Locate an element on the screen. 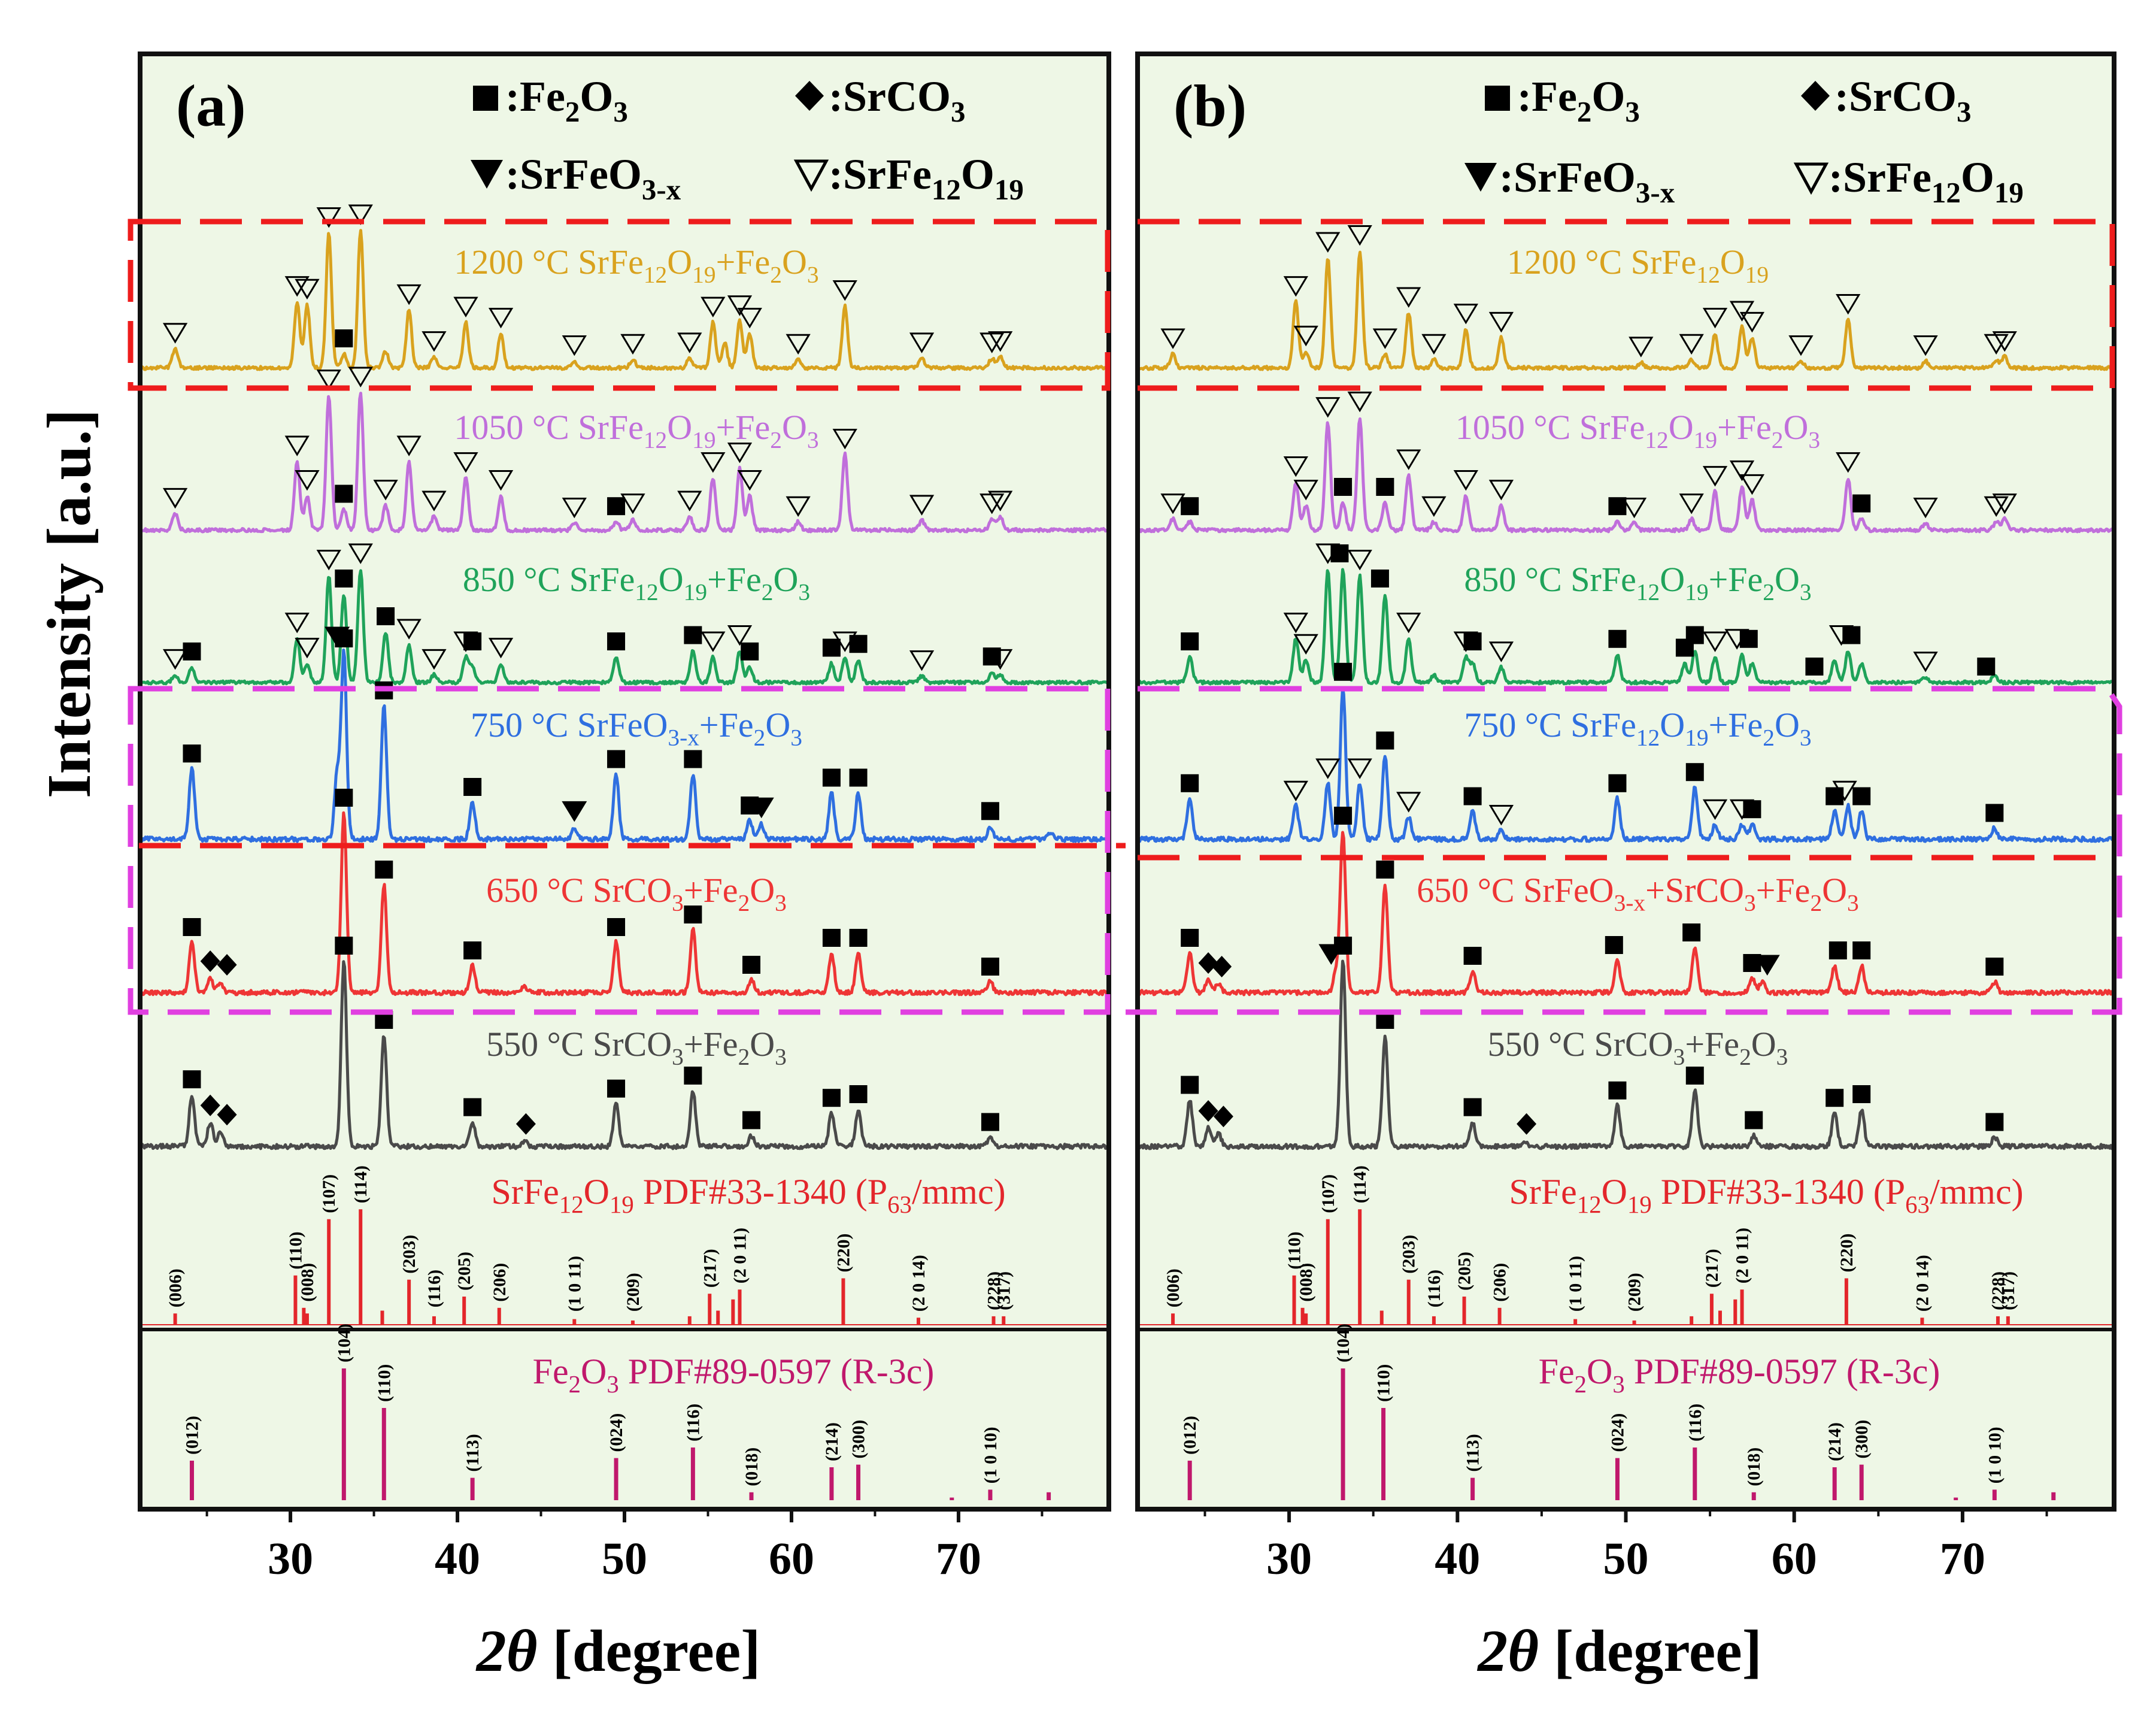 The width and height of the screenshot is (2156, 1711). srfeo3-marker is located at coordinates (574, 811).